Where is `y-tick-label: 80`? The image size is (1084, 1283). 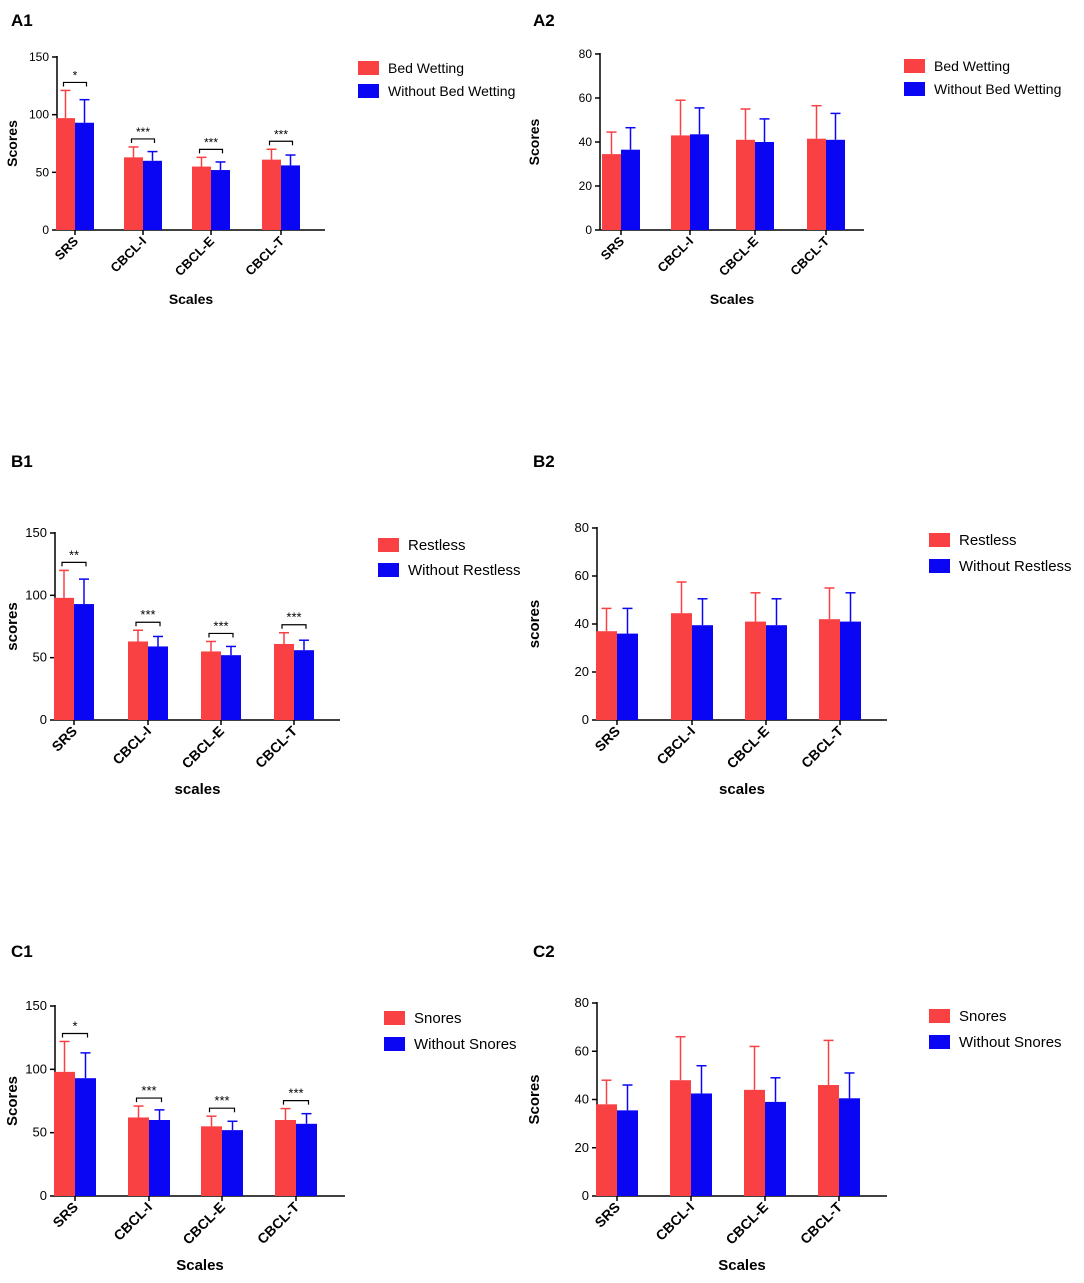 y-tick-label: 80 is located at coordinates (586, 54).